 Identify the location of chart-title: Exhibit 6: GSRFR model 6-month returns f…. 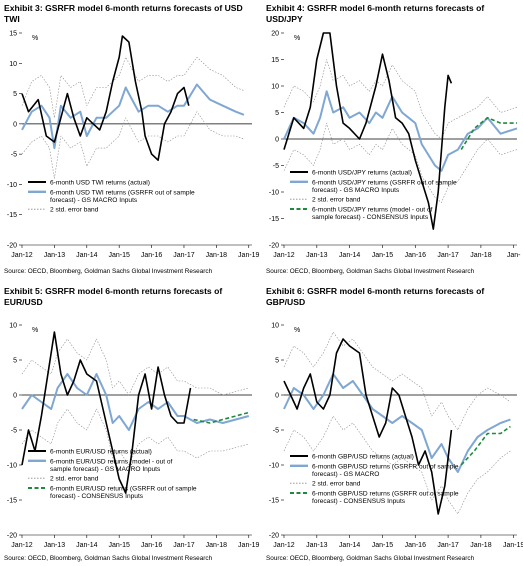
(375, 296).